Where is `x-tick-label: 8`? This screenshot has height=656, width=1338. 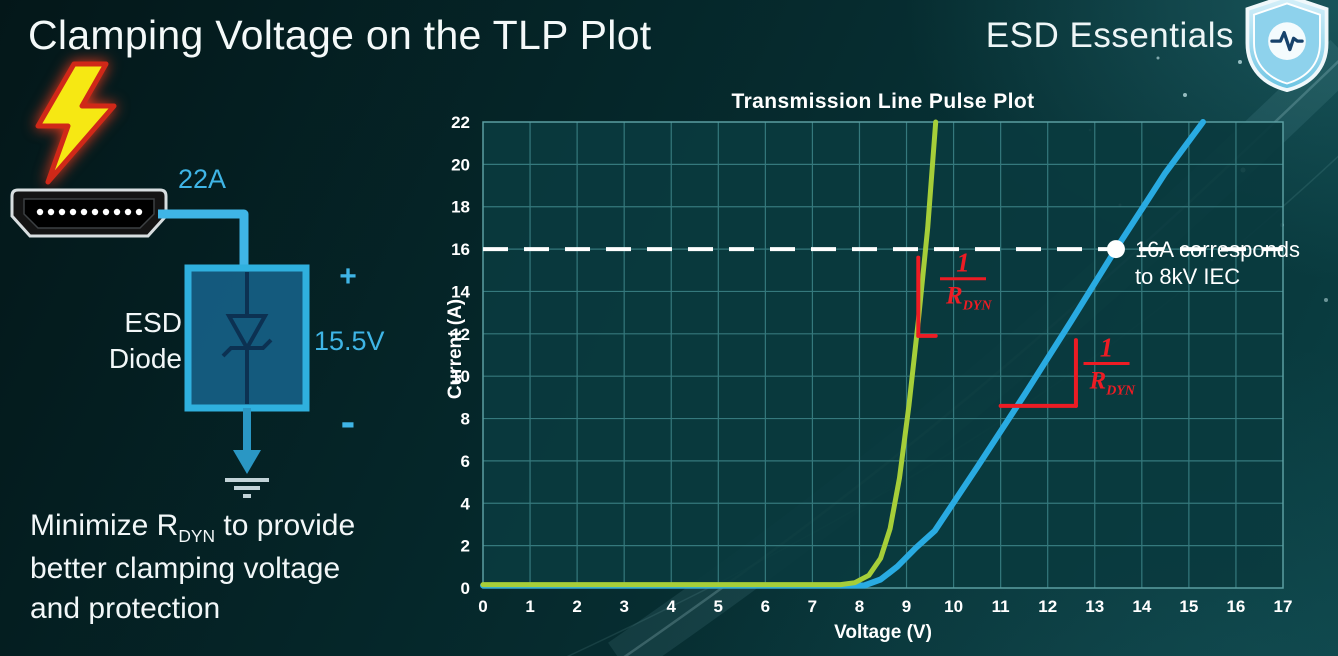
x-tick-label: 8 is located at coordinates (859, 606).